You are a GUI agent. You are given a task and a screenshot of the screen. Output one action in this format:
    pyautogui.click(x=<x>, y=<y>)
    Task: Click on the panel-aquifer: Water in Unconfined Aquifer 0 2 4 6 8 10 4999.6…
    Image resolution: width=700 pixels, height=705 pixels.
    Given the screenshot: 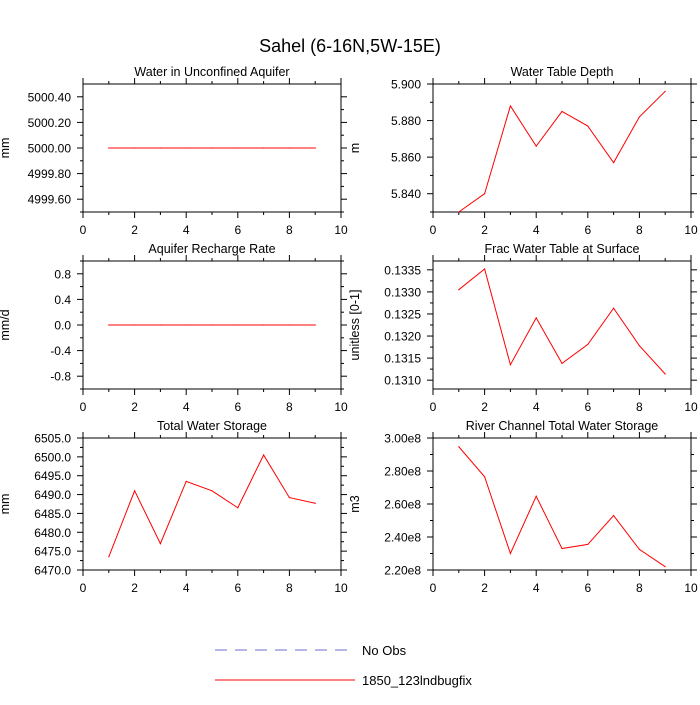 What is the action you would take?
    pyautogui.click(x=174, y=151)
    